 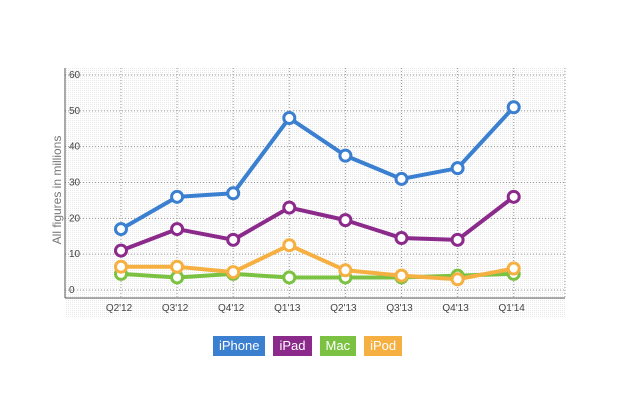 What do you see at coordinates (292, 346) in the screenshot?
I see `legend-item-ipad: iPad` at bounding box center [292, 346].